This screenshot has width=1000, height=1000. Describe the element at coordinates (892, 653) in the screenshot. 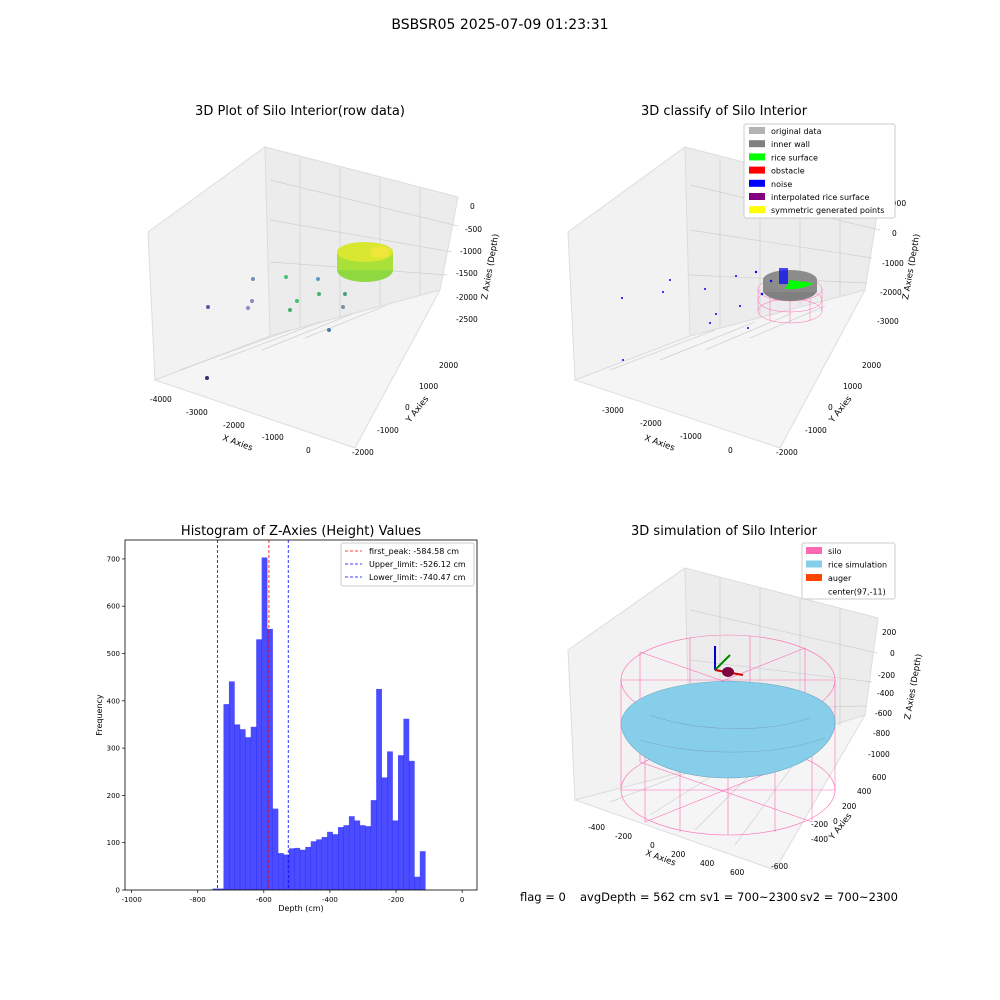

I see `sim-ztick: 0` at that location.